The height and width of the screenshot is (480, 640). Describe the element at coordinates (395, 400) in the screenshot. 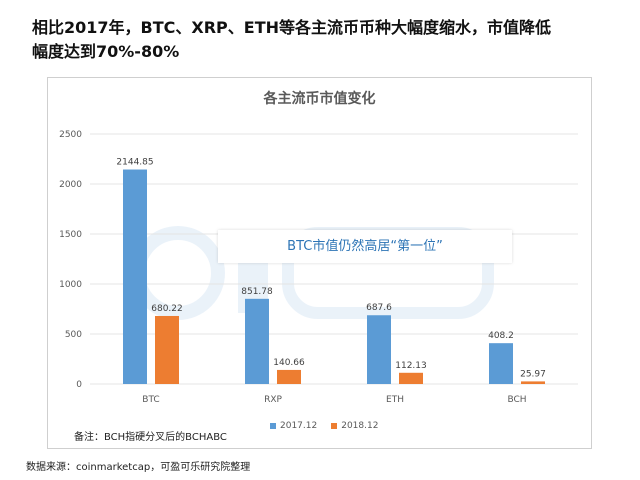

I see `x-tick-label: ETH` at that location.